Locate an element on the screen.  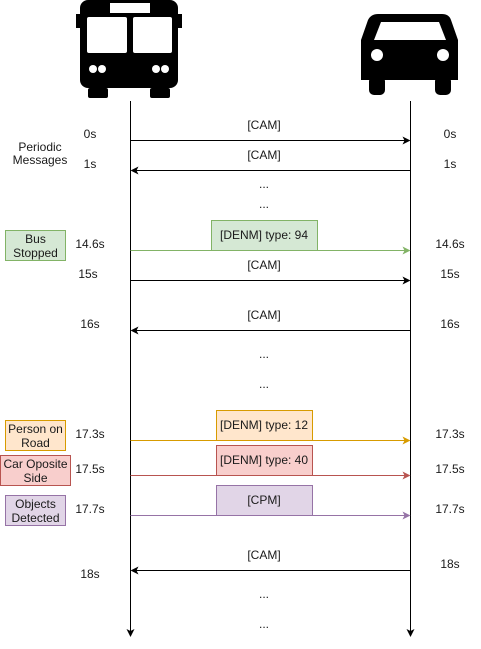
periodic-messages-label: Periodic Messages is located at coordinates (40, 153).